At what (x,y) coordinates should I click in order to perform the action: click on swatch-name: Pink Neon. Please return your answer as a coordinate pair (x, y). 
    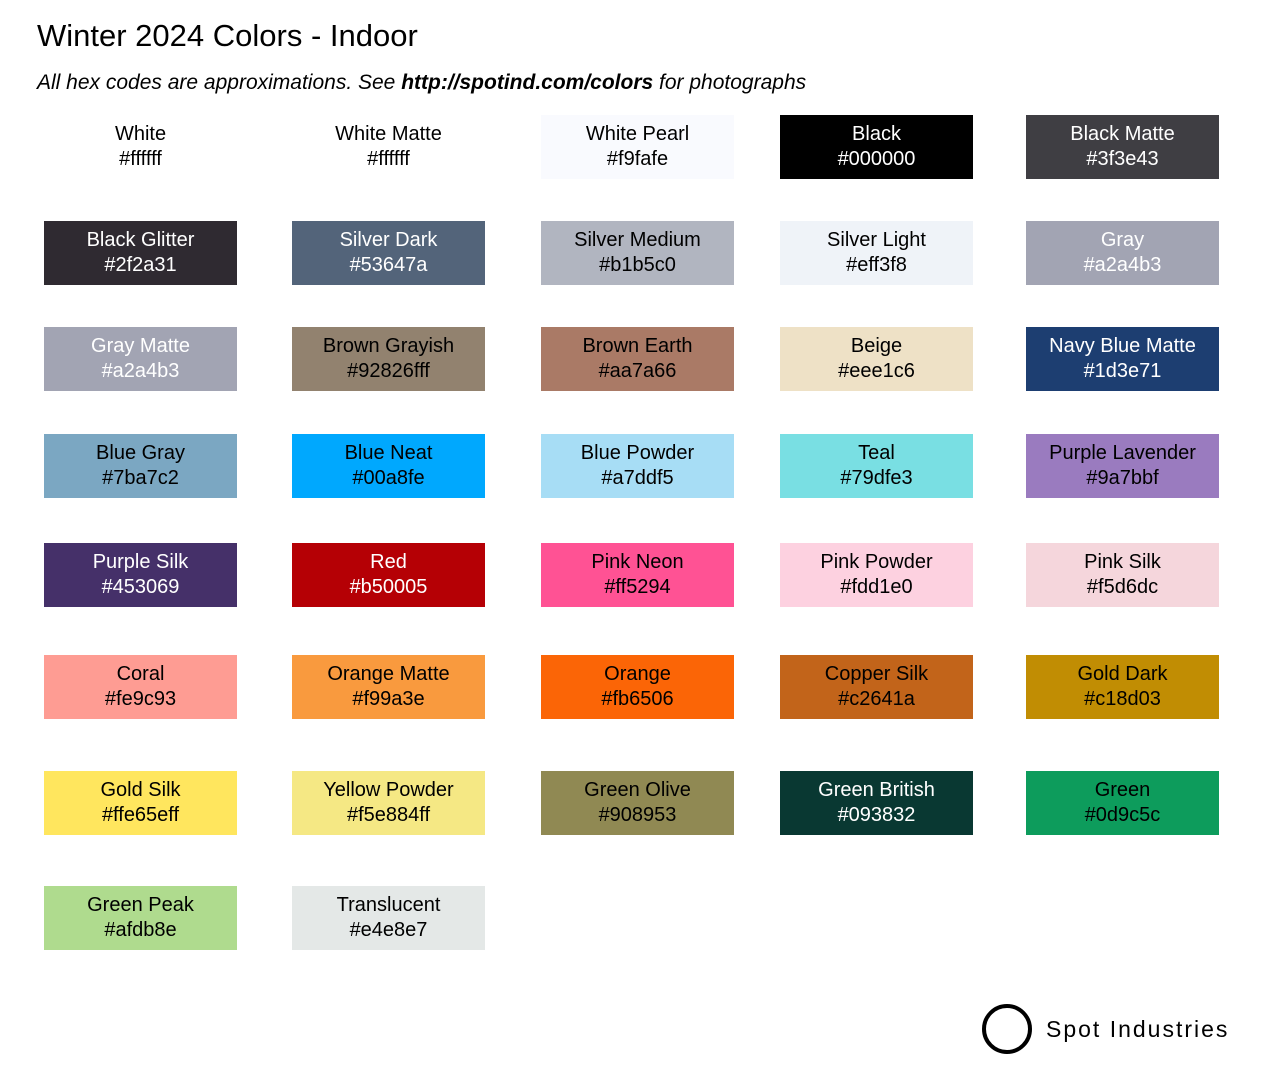
    Looking at the image, I should click on (637, 562).